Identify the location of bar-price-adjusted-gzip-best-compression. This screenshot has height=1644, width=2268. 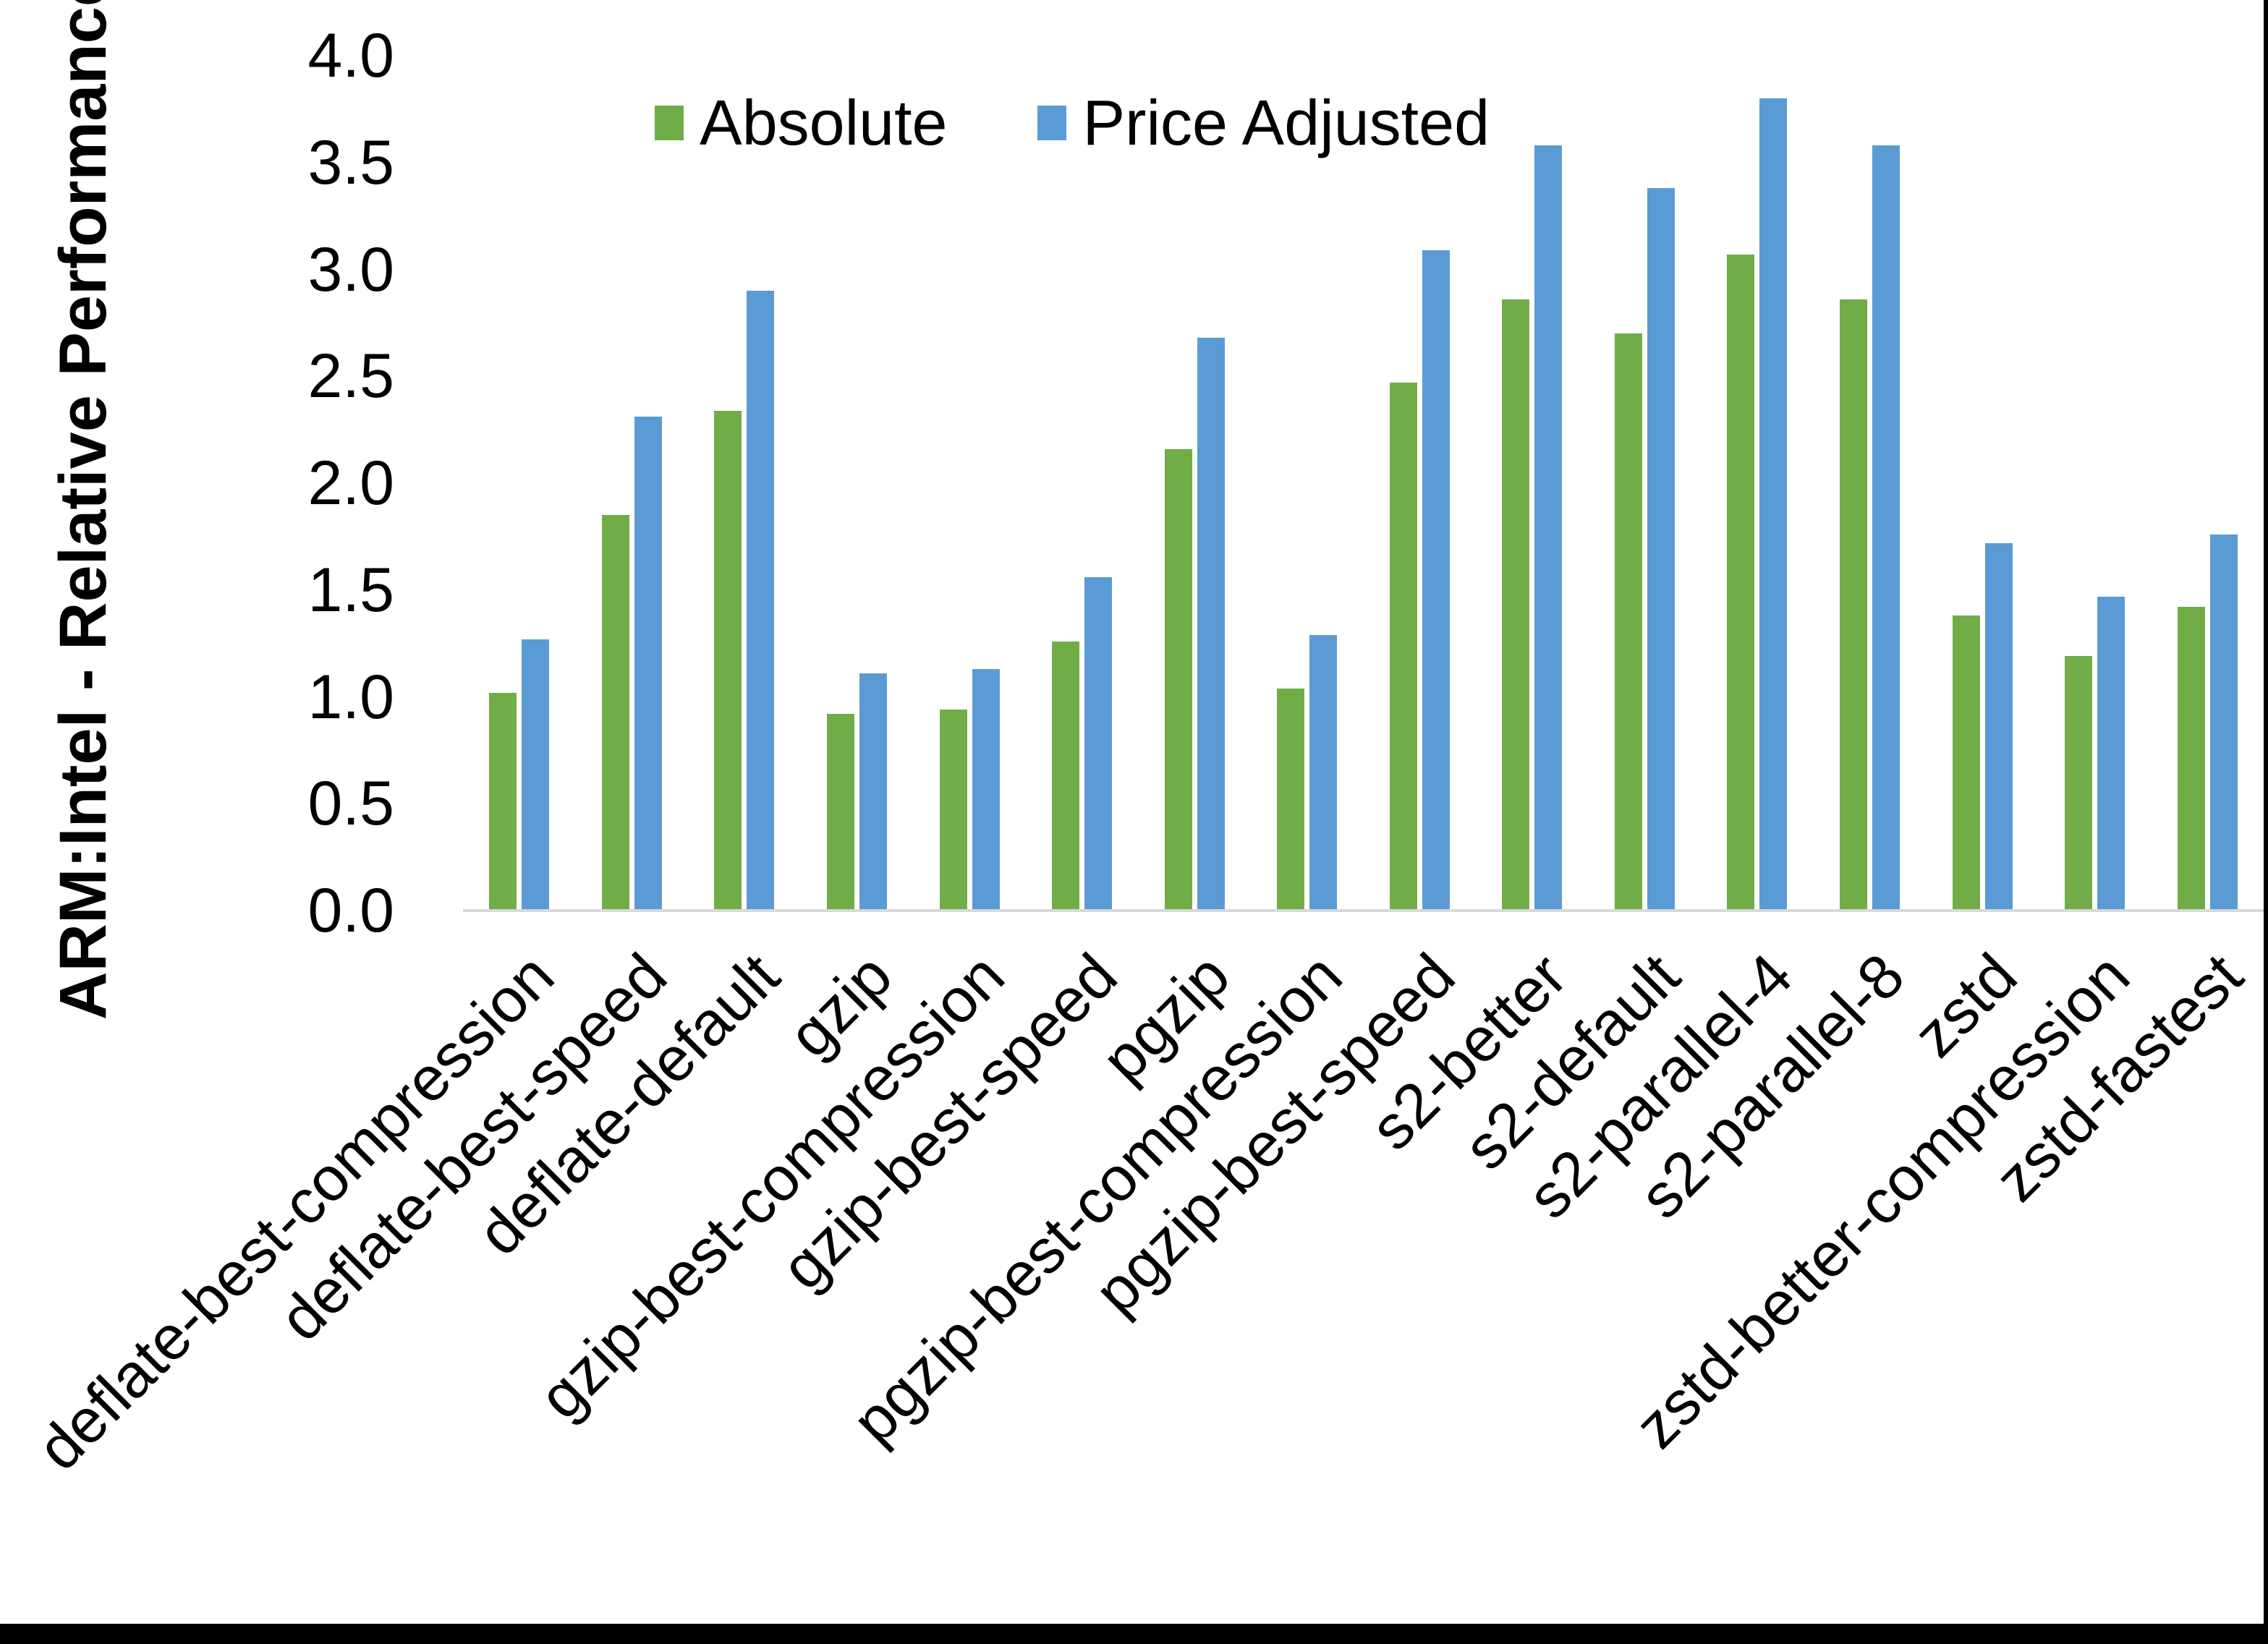
(986, 790).